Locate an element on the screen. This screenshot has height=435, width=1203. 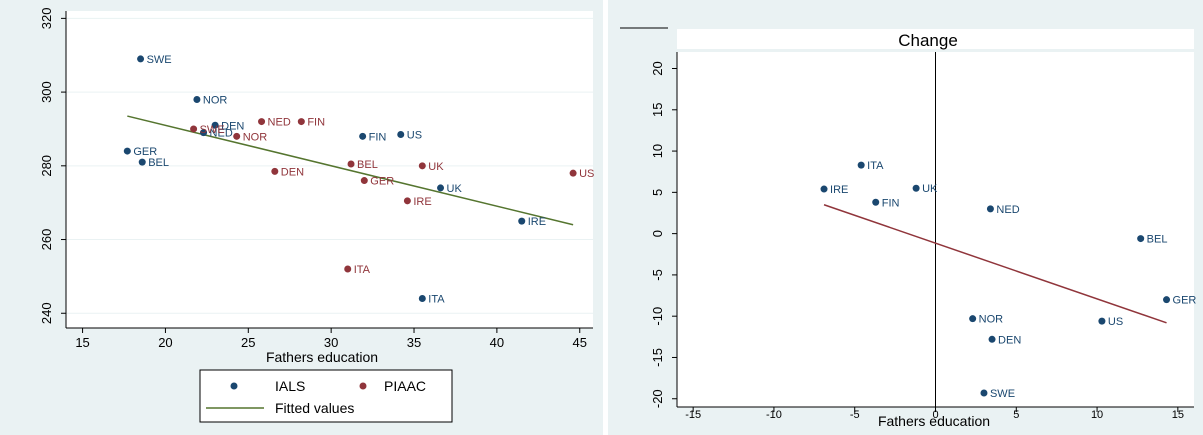
left-point-label-ials-us: US is located at coordinates (414, 135).